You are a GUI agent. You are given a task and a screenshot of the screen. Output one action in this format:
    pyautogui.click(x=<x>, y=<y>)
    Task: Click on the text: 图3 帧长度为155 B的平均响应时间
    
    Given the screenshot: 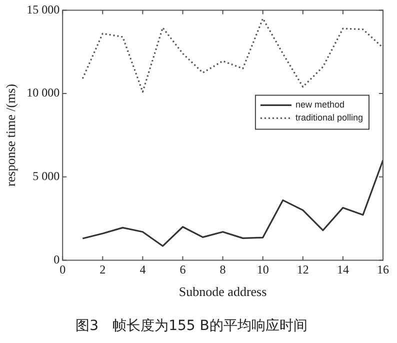 What is the action you would take?
    pyautogui.click(x=192, y=326)
    